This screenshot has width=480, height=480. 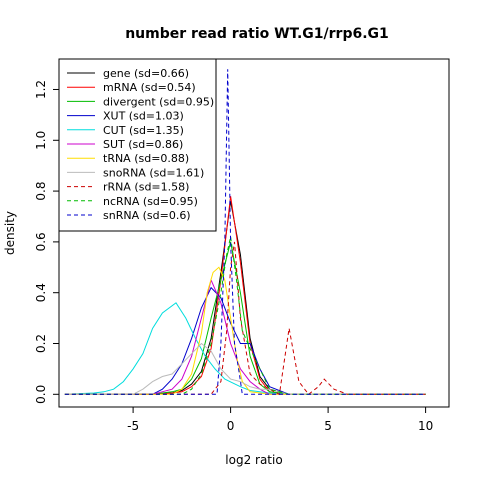 What do you see at coordinates (41, 394) in the screenshot?
I see `y-tick-label: 0.0` at bounding box center [41, 394].